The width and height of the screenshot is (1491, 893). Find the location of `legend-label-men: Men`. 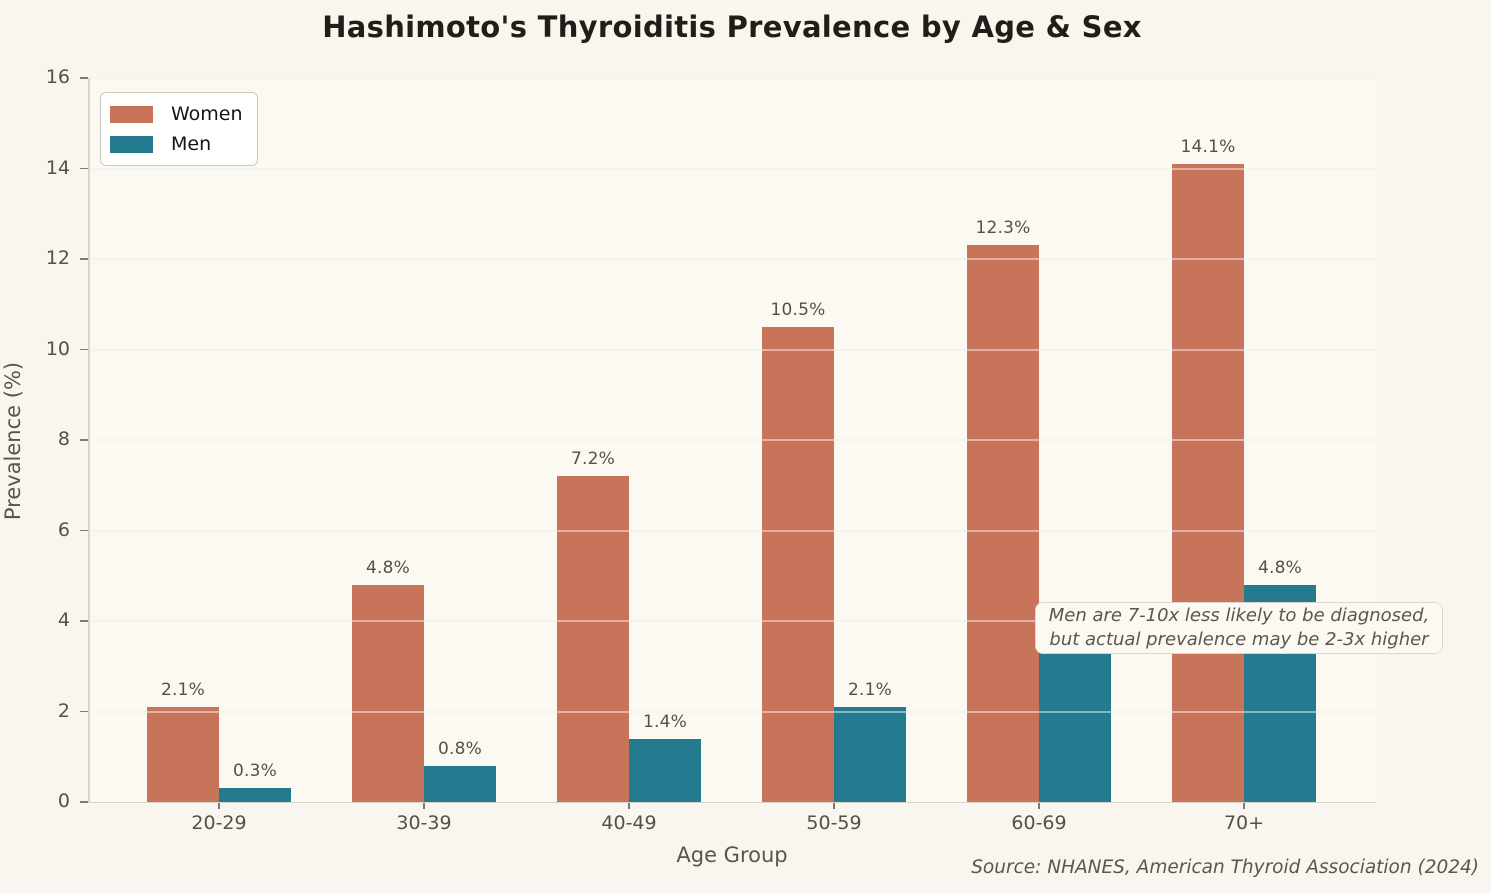

legend-label-men: Men is located at coordinates (191, 144).